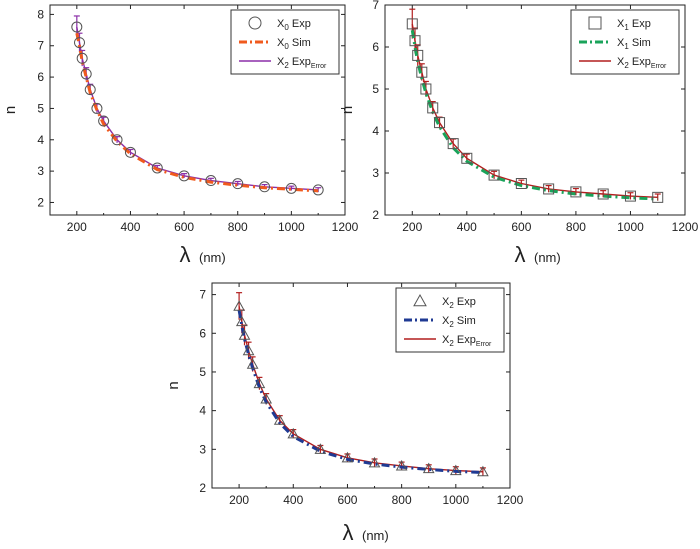 The height and width of the screenshot is (549, 700). I want to click on x-tick-label: 200, so click(239, 500).